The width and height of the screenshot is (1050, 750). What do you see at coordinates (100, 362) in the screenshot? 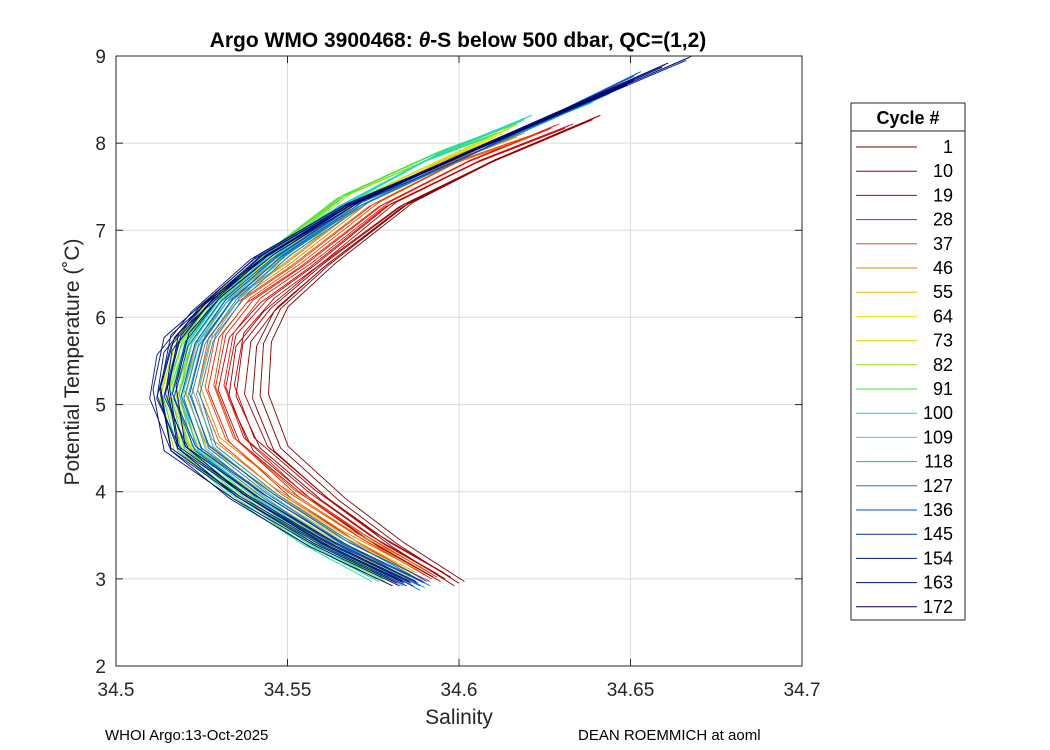
I see `y-tick-labels: 2 3 4 5 6 7 8 9` at bounding box center [100, 362].